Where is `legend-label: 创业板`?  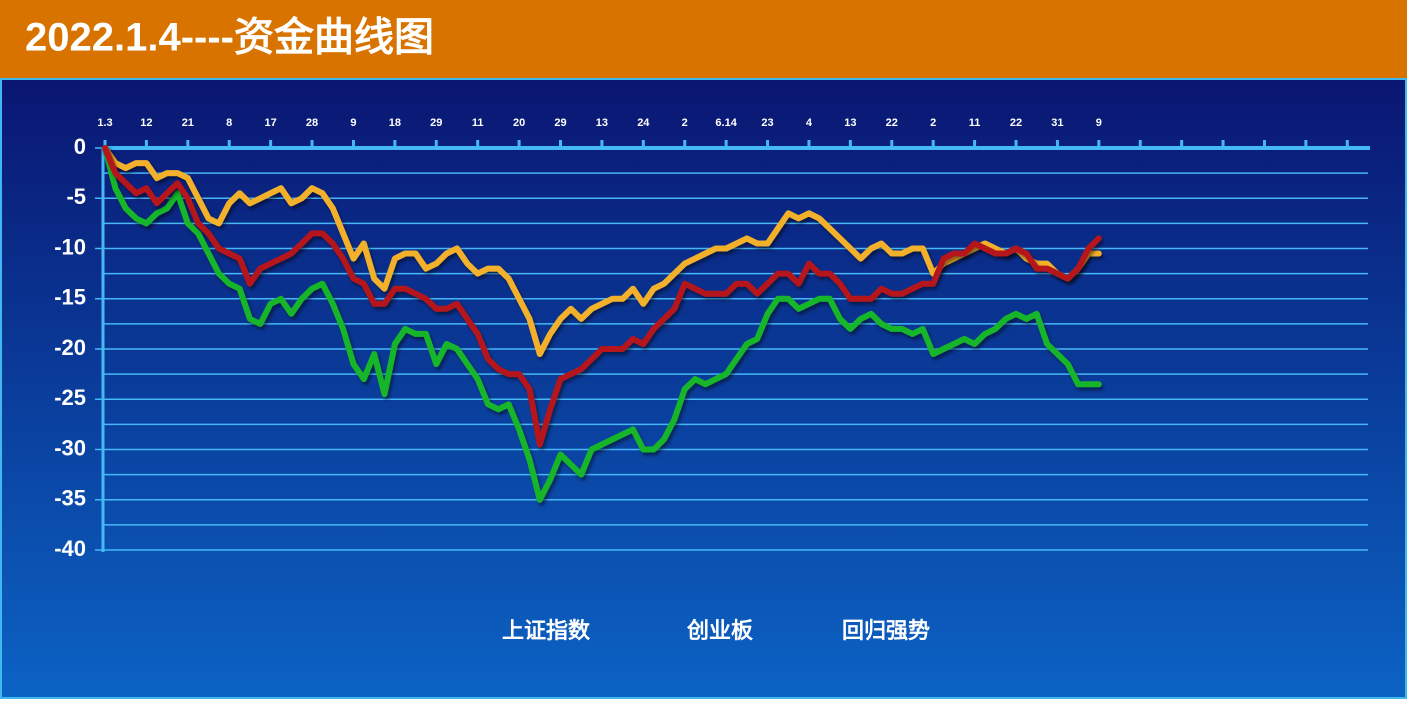
legend-label: 创业板 is located at coordinates (720, 630).